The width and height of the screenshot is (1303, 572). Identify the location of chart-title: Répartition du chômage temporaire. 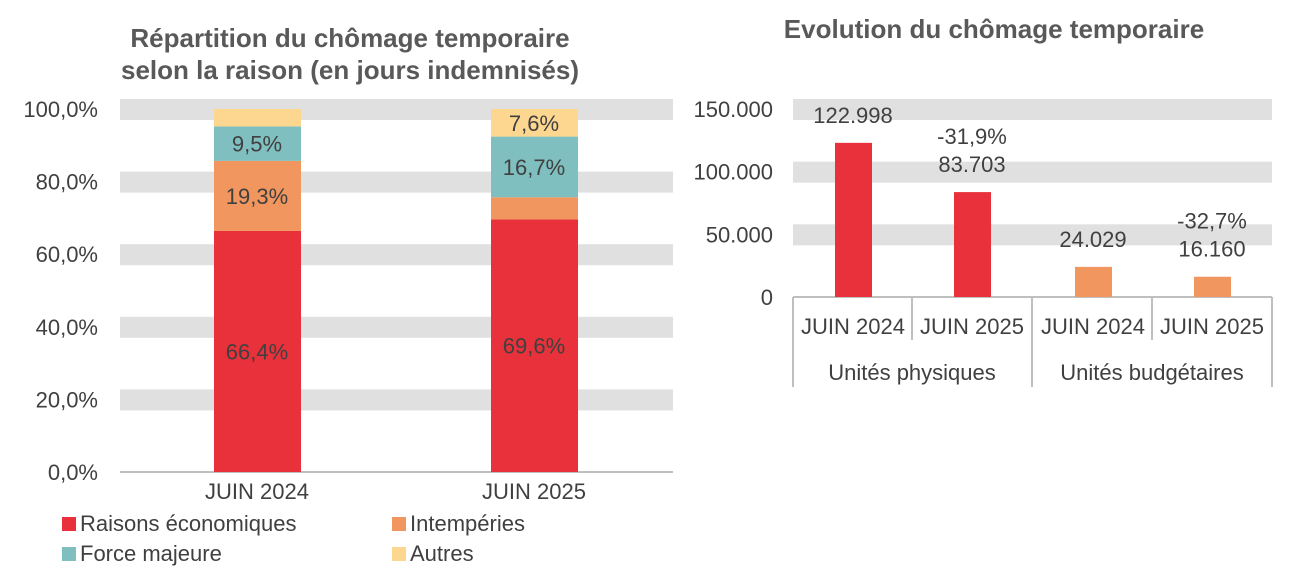
(349, 38).